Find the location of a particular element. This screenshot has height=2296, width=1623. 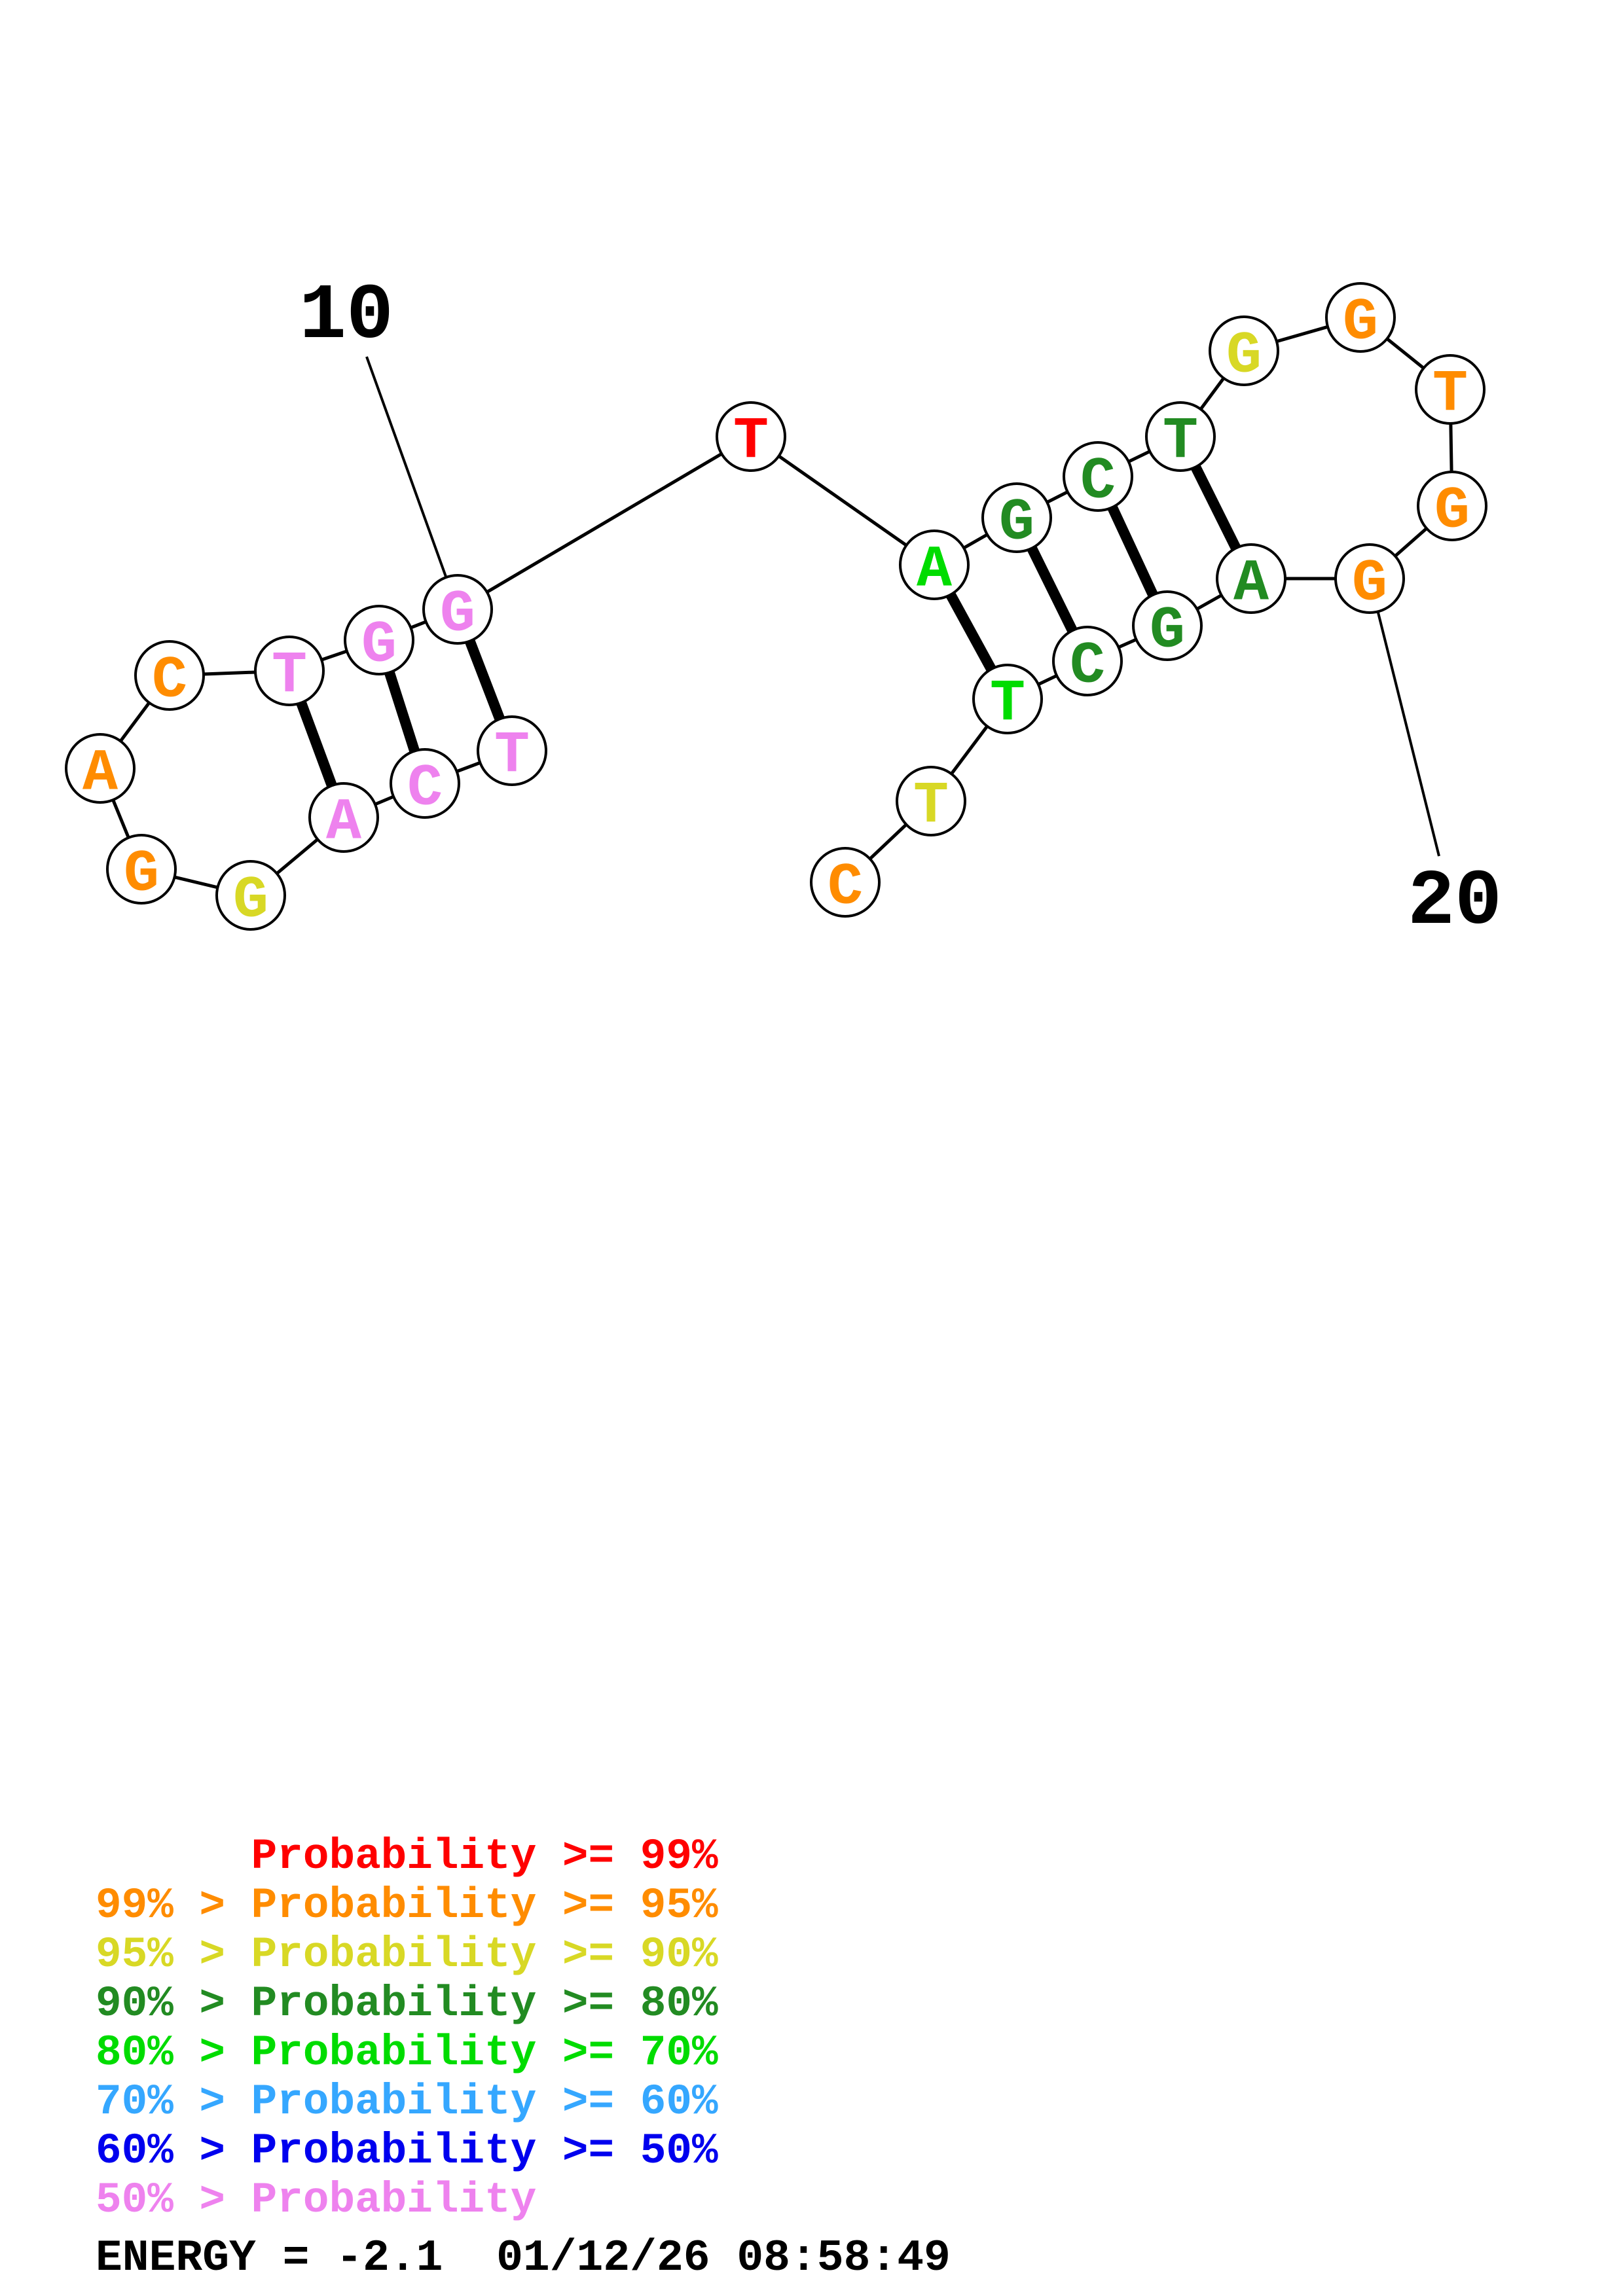

nucleotide-base-20: G is located at coordinates (1369, 584).